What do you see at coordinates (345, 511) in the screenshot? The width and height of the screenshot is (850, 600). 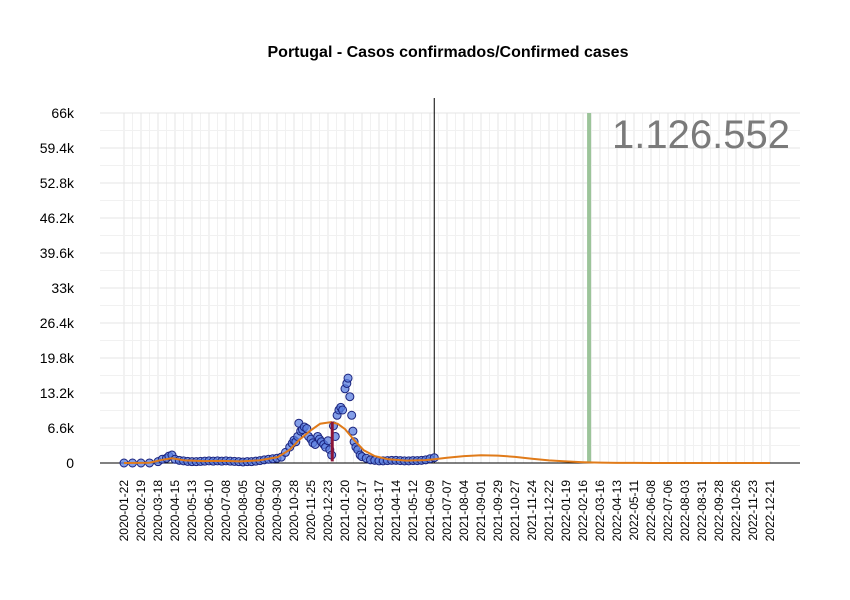 I see `x-tick-label: 2021-01-20` at bounding box center [345, 511].